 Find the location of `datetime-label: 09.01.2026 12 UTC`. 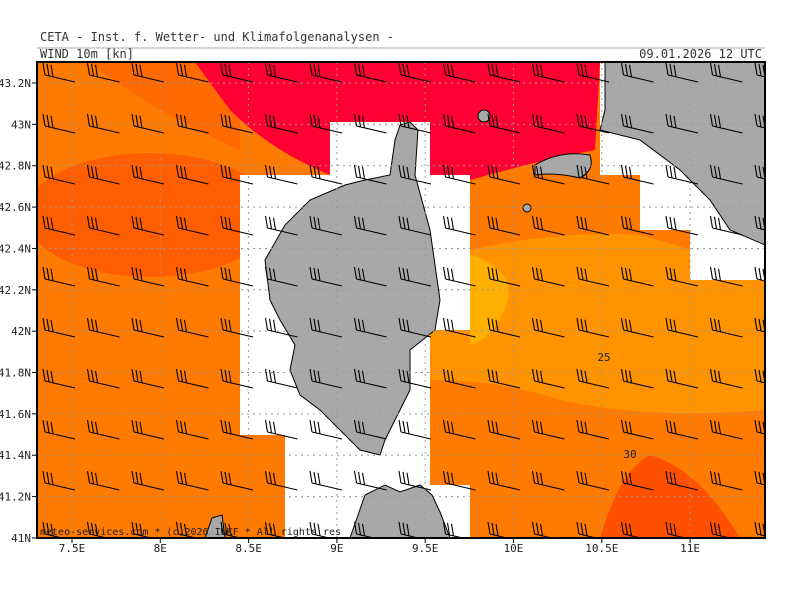

datetime-label: 09.01.2026 12 UTC is located at coordinates (700, 54).